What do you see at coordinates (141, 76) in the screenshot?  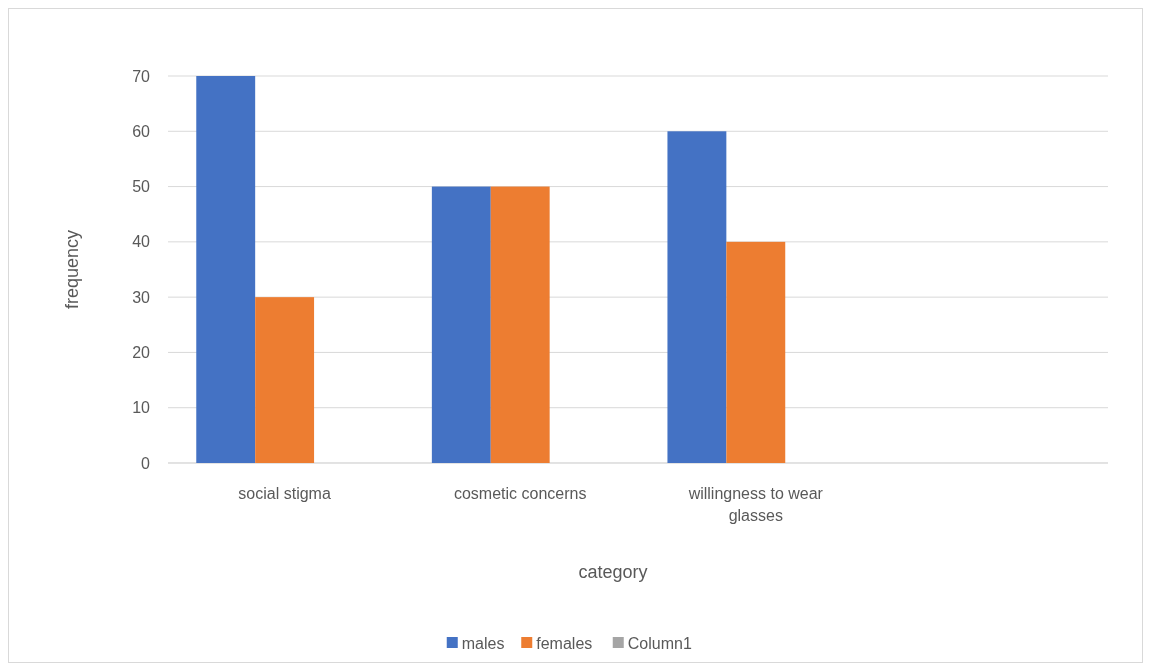 I see `y-tick-label: 70` at bounding box center [141, 76].